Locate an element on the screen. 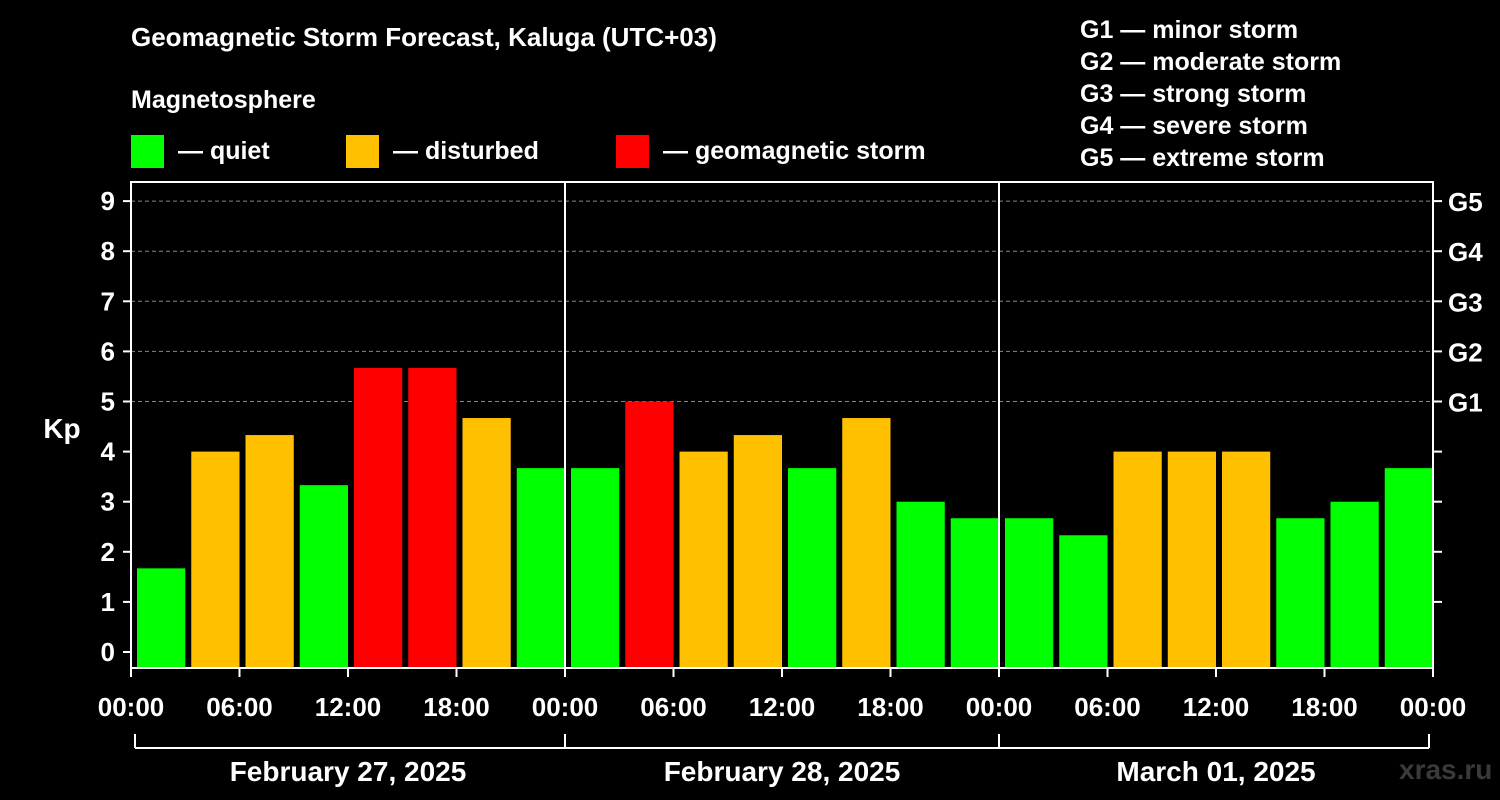 Image resolution: width=1500 pixels, height=800 pixels. legend-swatch-quiet is located at coordinates (147, 151).